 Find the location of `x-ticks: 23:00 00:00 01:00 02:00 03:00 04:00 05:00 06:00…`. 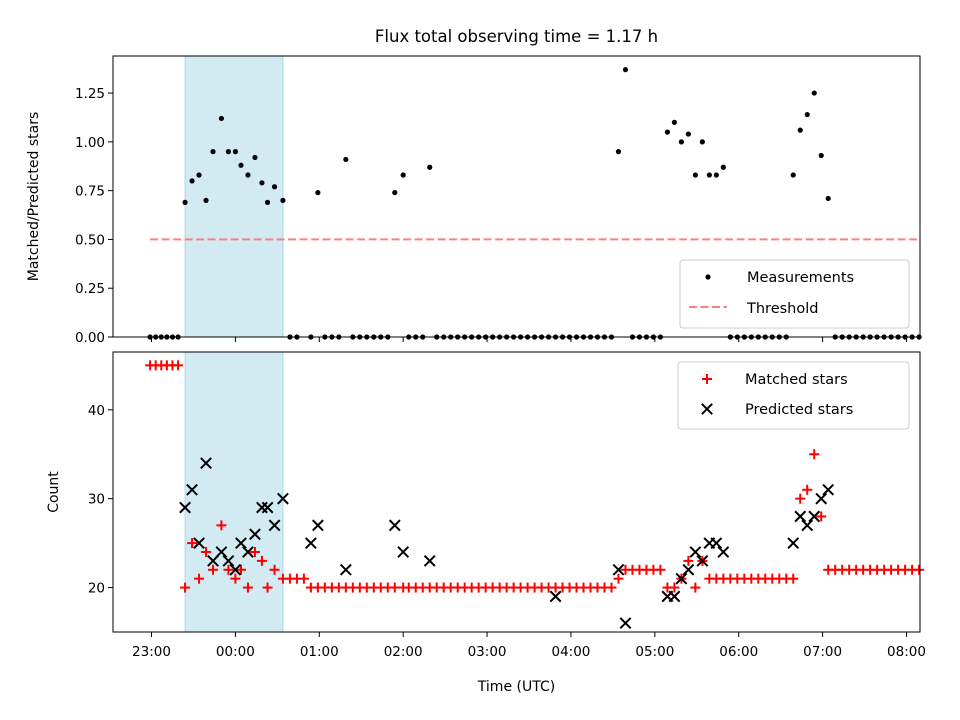

x-ticks: 23:00 00:00 01:00 02:00 03:00 04:00 05:00 06:00… is located at coordinates (529, 646).